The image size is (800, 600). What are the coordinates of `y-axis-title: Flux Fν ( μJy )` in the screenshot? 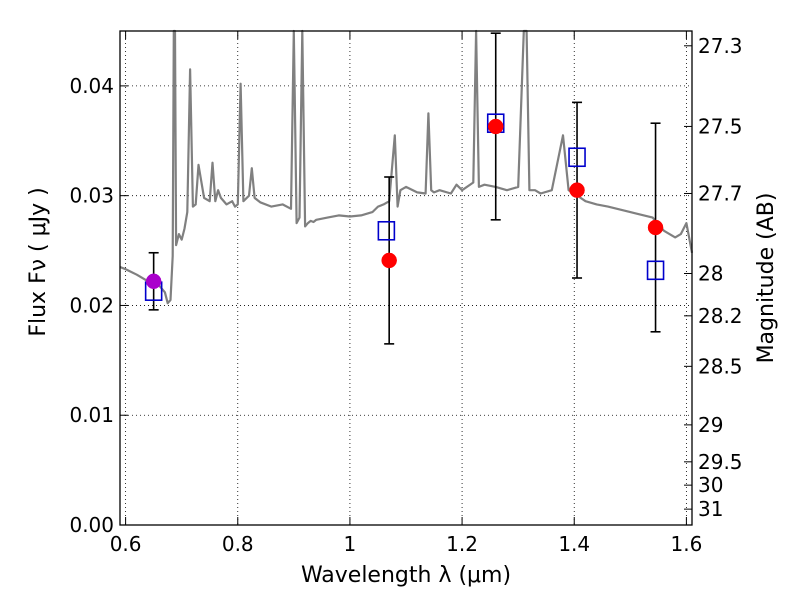 It's located at (38, 261).